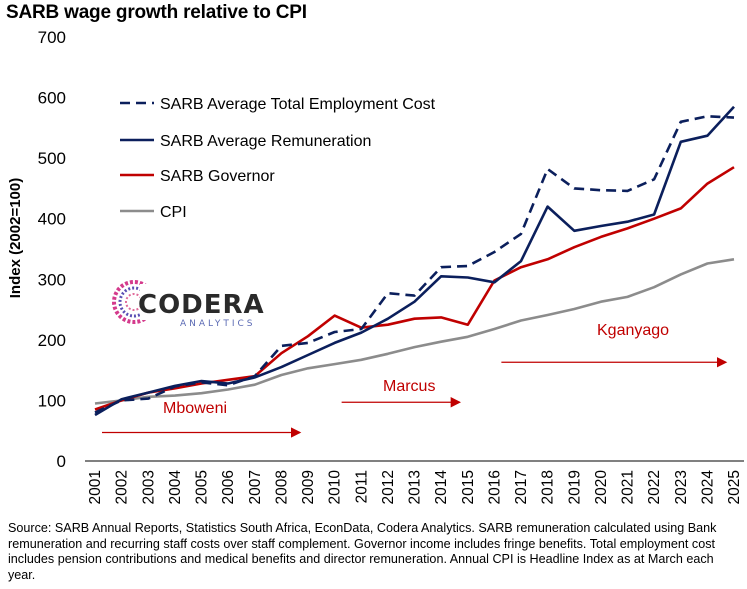 This screenshot has height=589, width=747. I want to click on x-tick-label: 2016, so click(494, 487).